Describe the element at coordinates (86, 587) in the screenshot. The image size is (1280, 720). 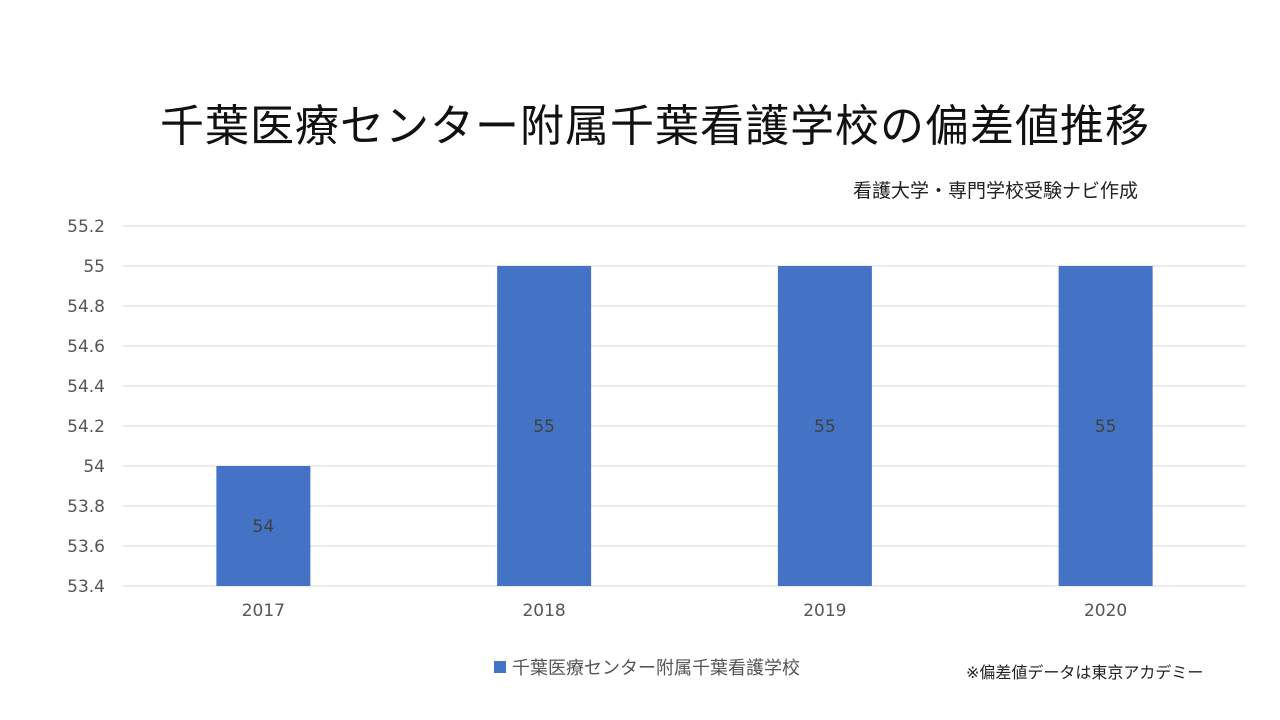
I see `y-tick-label: 53.4` at that location.